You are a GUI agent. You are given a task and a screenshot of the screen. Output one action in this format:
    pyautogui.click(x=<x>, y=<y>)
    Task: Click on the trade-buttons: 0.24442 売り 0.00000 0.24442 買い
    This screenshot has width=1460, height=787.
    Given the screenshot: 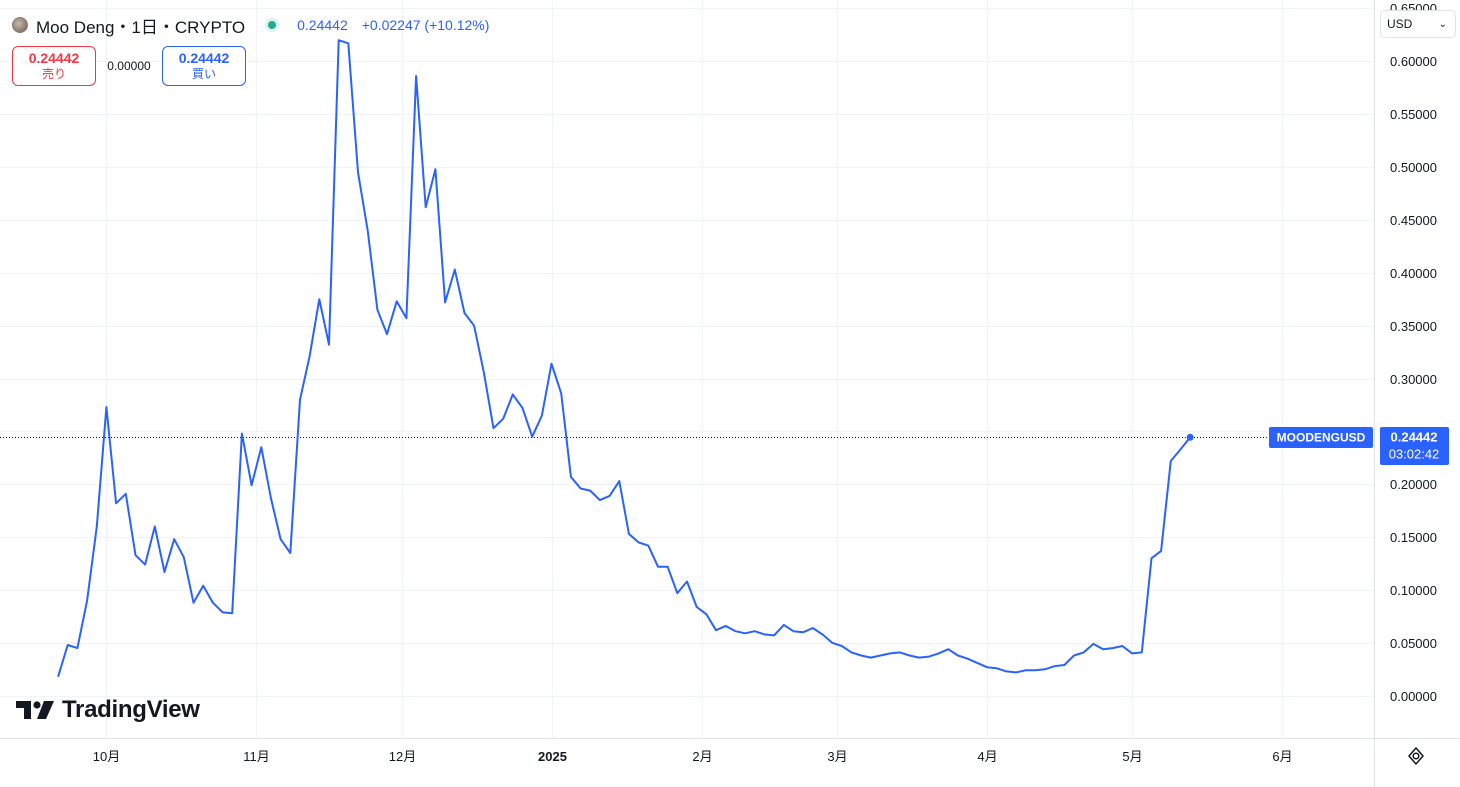 What is the action you would take?
    pyautogui.click(x=129, y=66)
    